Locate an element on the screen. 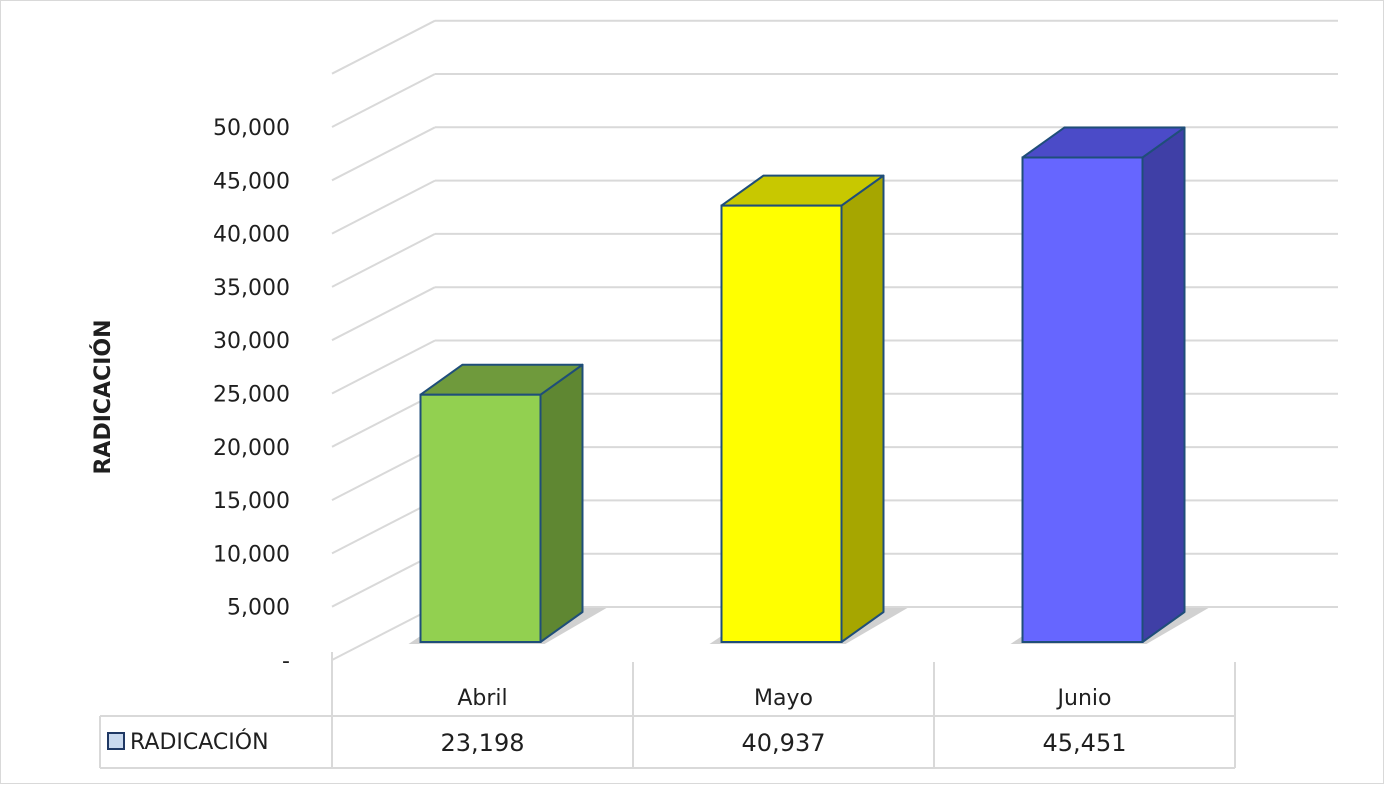  x-tick-label: Mayo is located at coordinates (783, 698).